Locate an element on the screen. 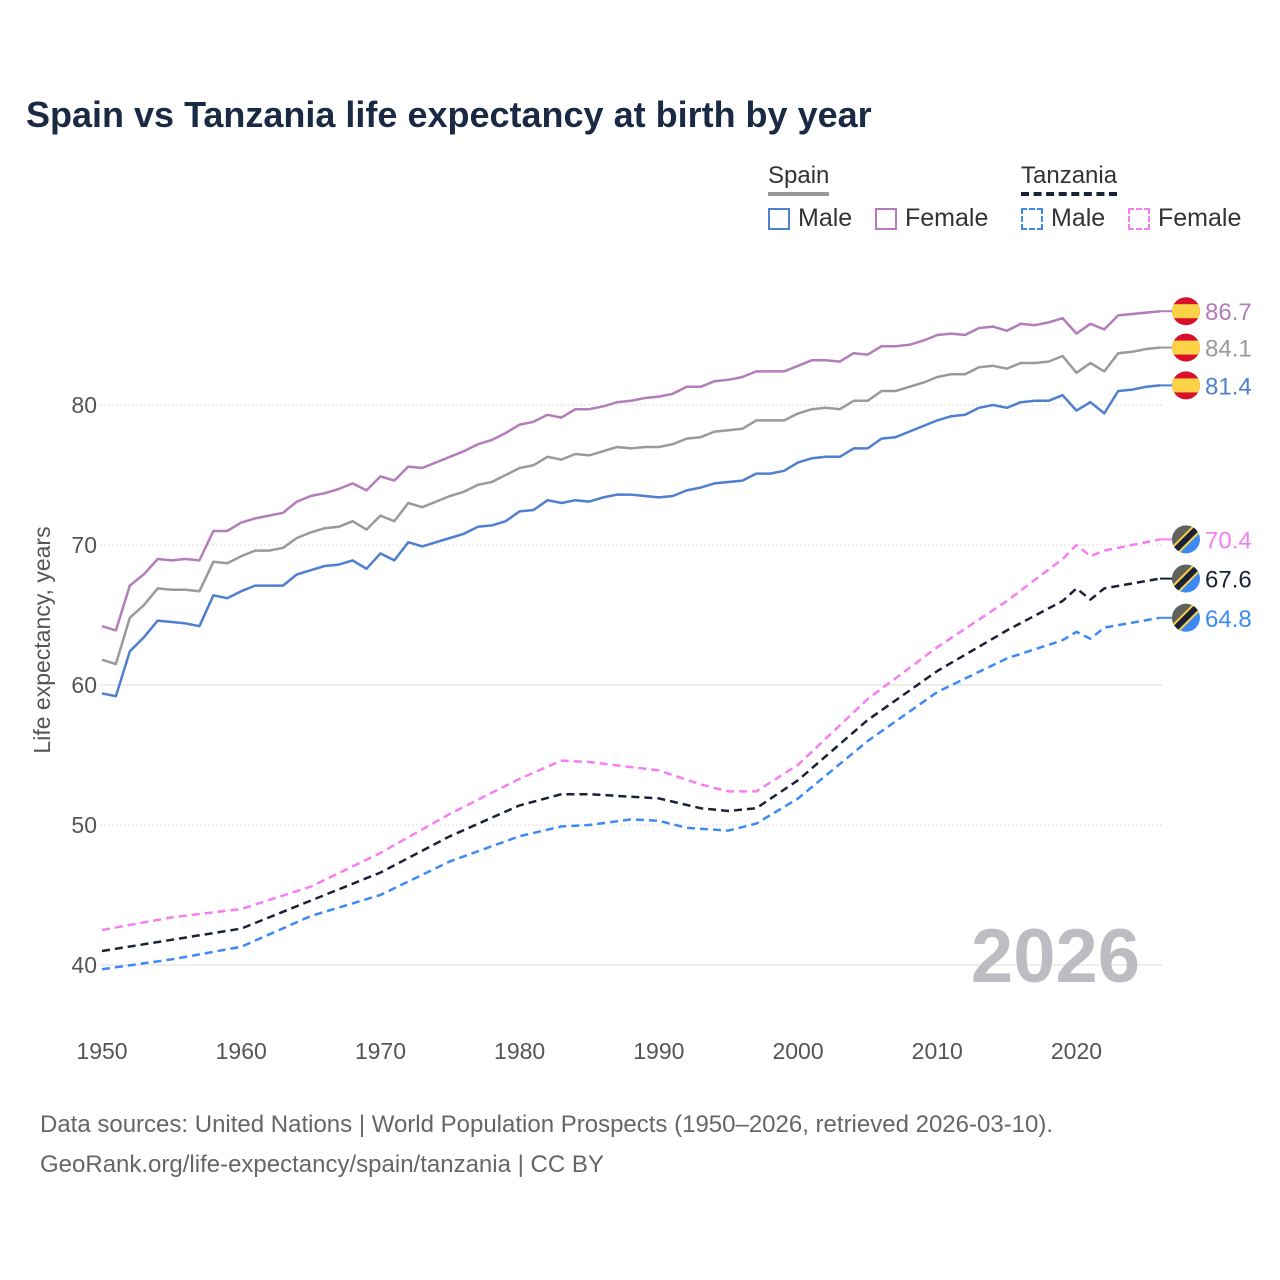 Image resolution: width=1280 pixels, height=1280 pixels. x-tick-label: 1970 is located at coordinates (380, 1051).